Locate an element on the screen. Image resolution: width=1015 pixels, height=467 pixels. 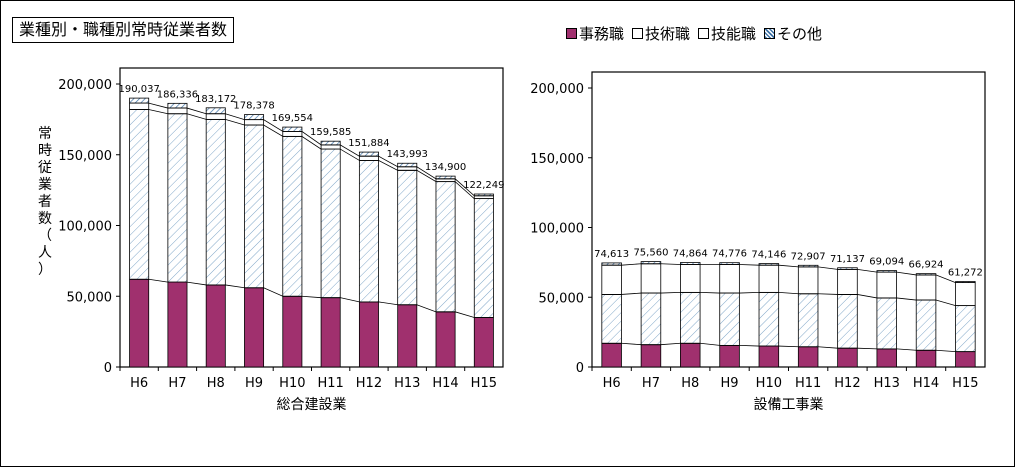
total-data-label: 178,378 is located at coordinates (253, 106).